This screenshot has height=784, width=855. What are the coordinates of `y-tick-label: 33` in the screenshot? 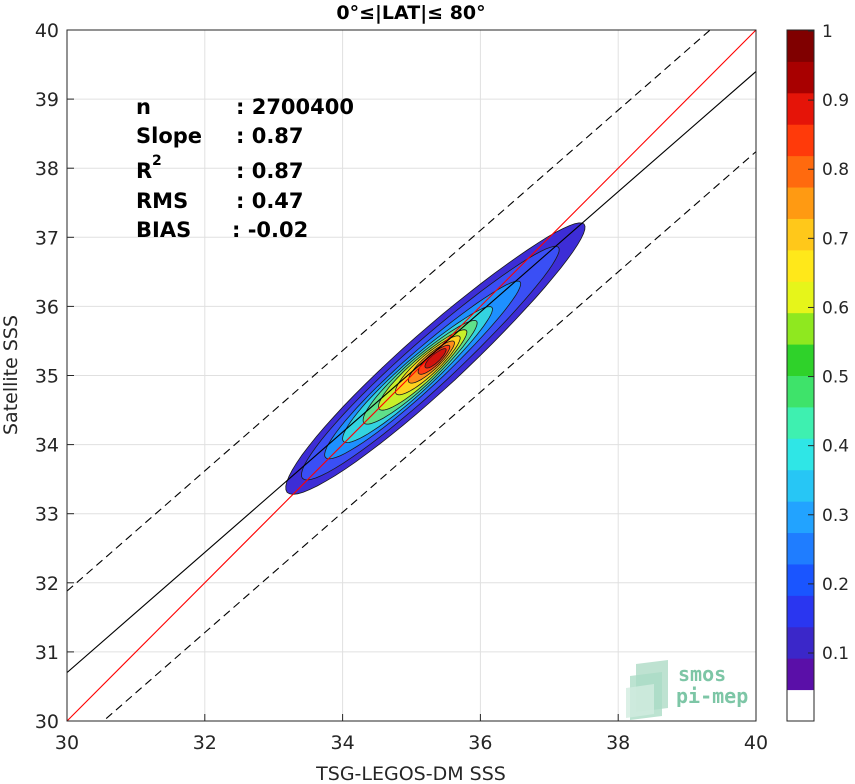 It's located at (47, 515).